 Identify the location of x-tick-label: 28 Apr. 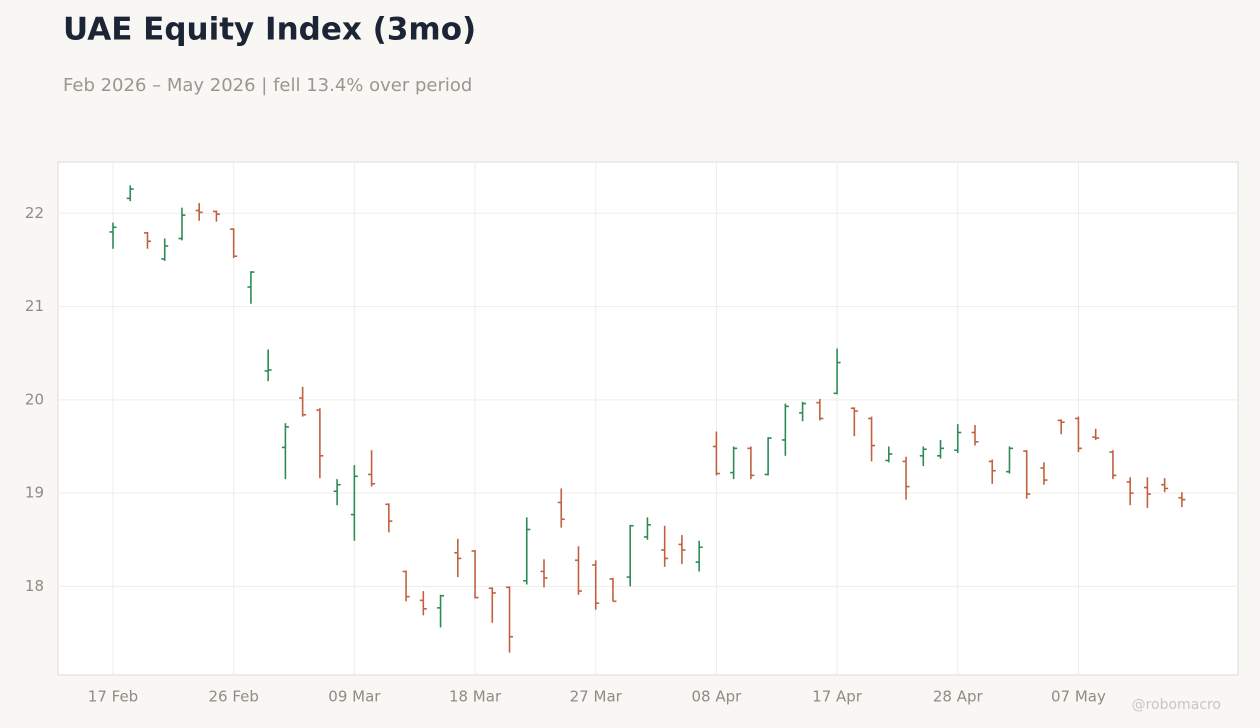
(958, 697).